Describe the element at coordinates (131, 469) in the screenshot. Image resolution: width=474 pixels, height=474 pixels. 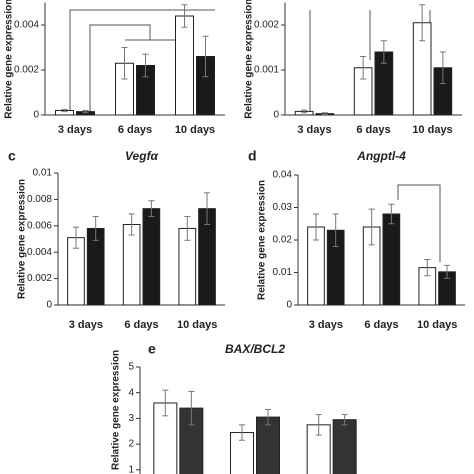
I see `y-tick-label: 1` at that location.